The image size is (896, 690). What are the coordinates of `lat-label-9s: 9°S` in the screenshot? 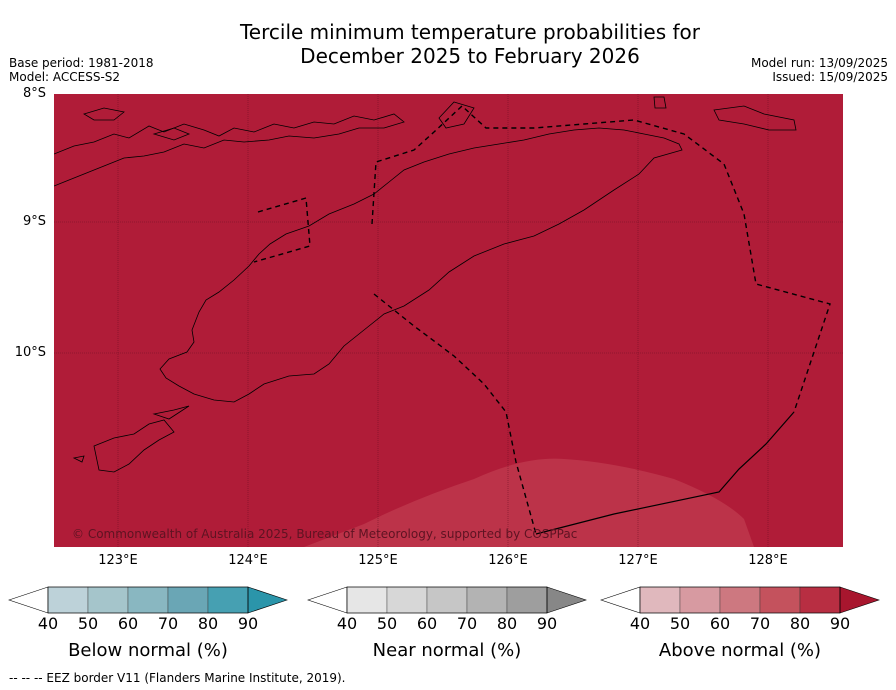 It's located at (34, 221).